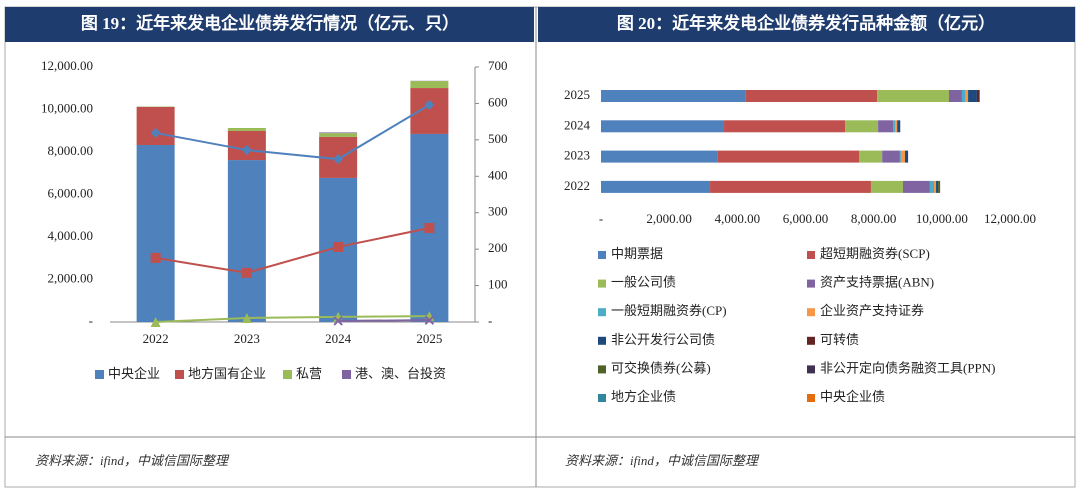 The image size is (1080, 495). Describe the element at coordinates (669, 218) in the screenshot. I see `x-tick-label: 2,000.00` at that location.